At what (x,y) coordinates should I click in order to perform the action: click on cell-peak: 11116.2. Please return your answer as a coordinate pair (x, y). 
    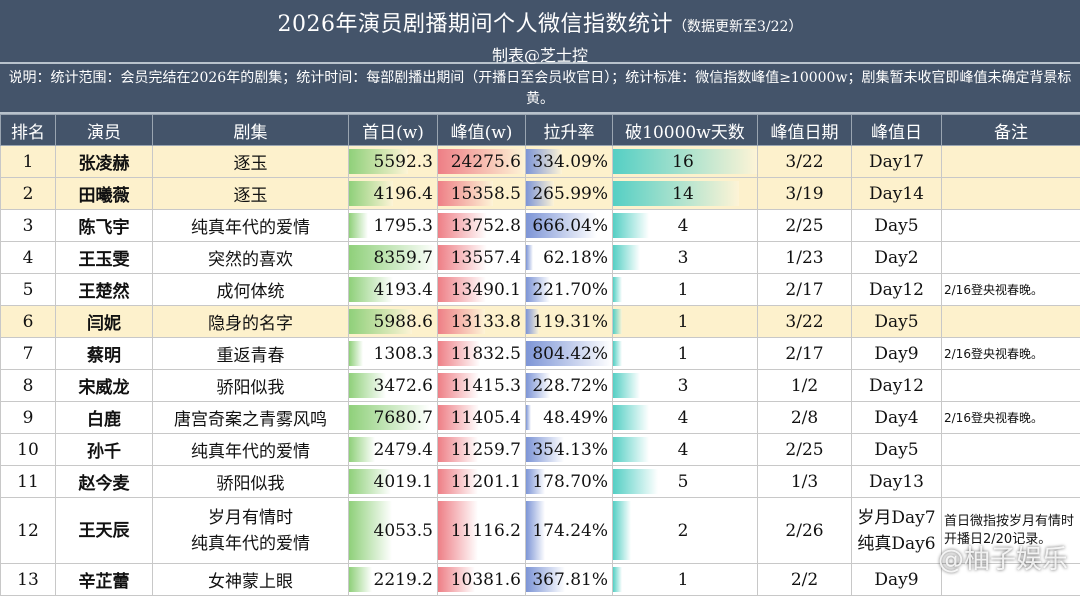
    Looking at the image, I should click on (482, 531).